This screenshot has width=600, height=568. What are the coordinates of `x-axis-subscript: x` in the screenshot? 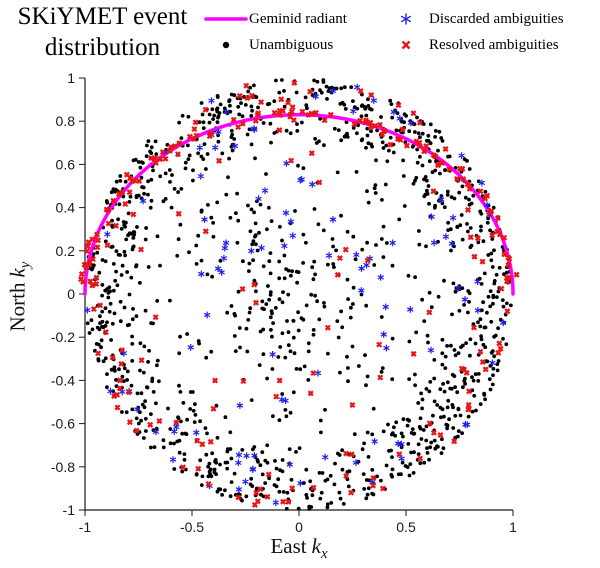 It's located at (324, 554).